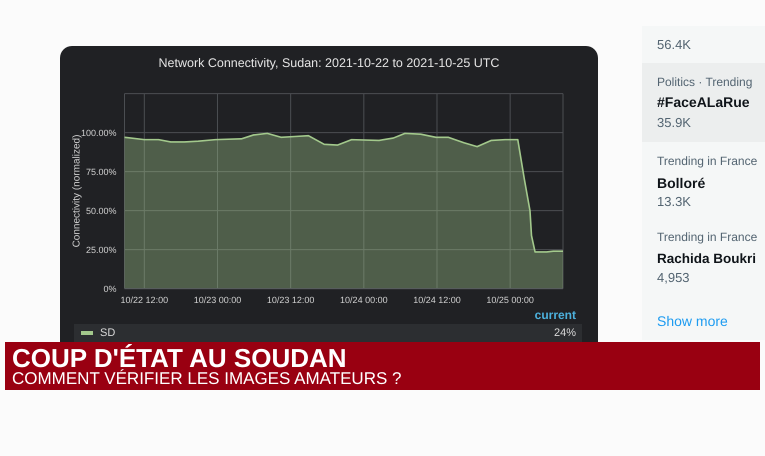 The height and width of the screenshot is (456, 765). Describe the element at coordinates (704, 82) in the screenshot. I see `text: Politics · Trending` at that location.